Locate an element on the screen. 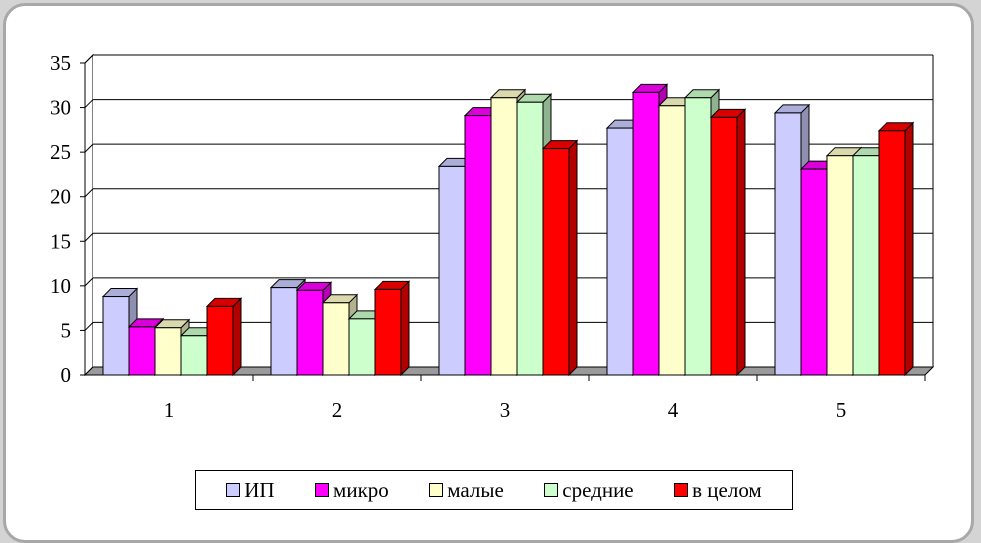 Image resolution: width=981 pixels, height=543 pixels. y-tick-label: 20 is located at coordinates (60, 197).